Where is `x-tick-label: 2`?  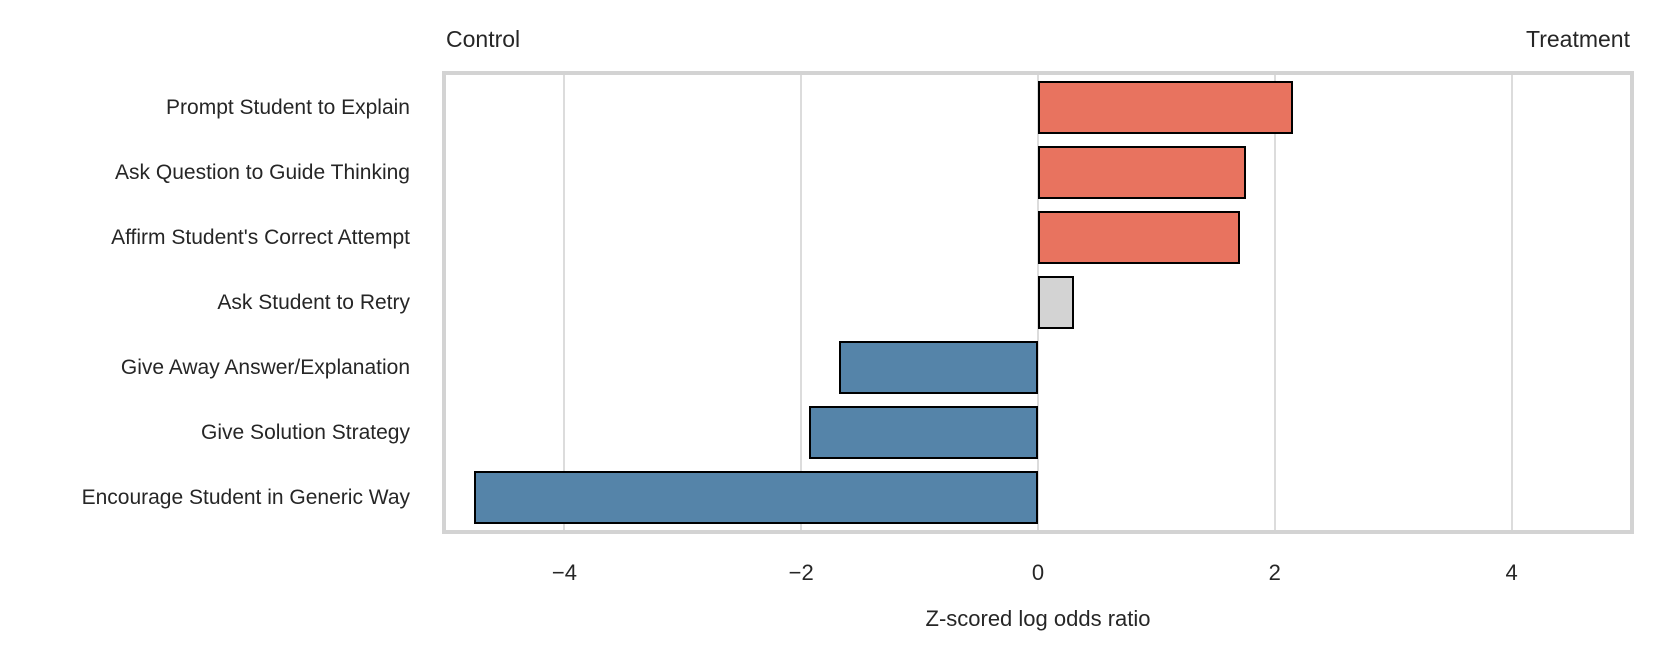
x-tick-label: 2 is located at coordinates (1274, 572).